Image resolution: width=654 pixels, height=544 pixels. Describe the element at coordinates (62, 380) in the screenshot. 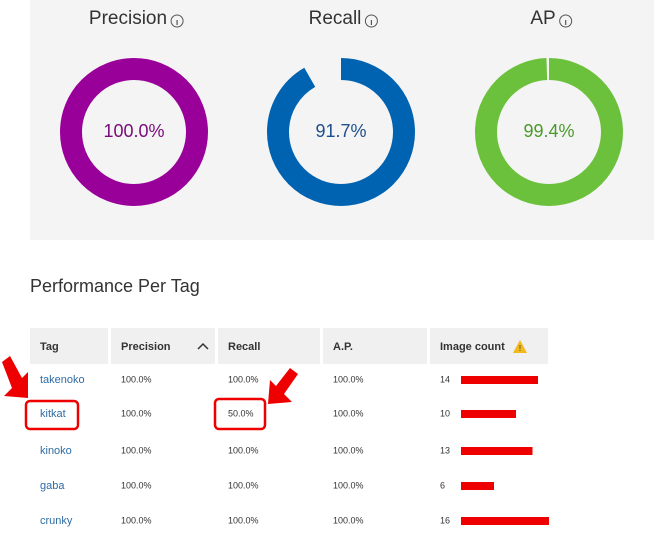

I see `tag-link: takenoko` at that location.